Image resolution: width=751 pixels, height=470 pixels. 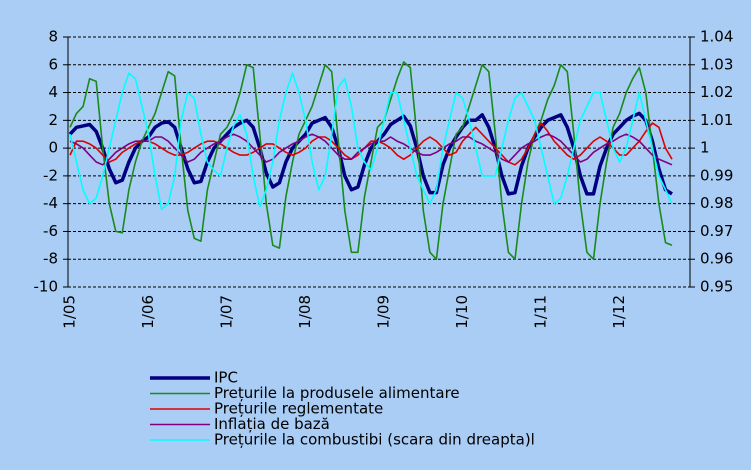 What do you see at coordinates (705, 148) in the screenshot?
I see `y2-tick-label: 1` at bounding box center [705, 148].